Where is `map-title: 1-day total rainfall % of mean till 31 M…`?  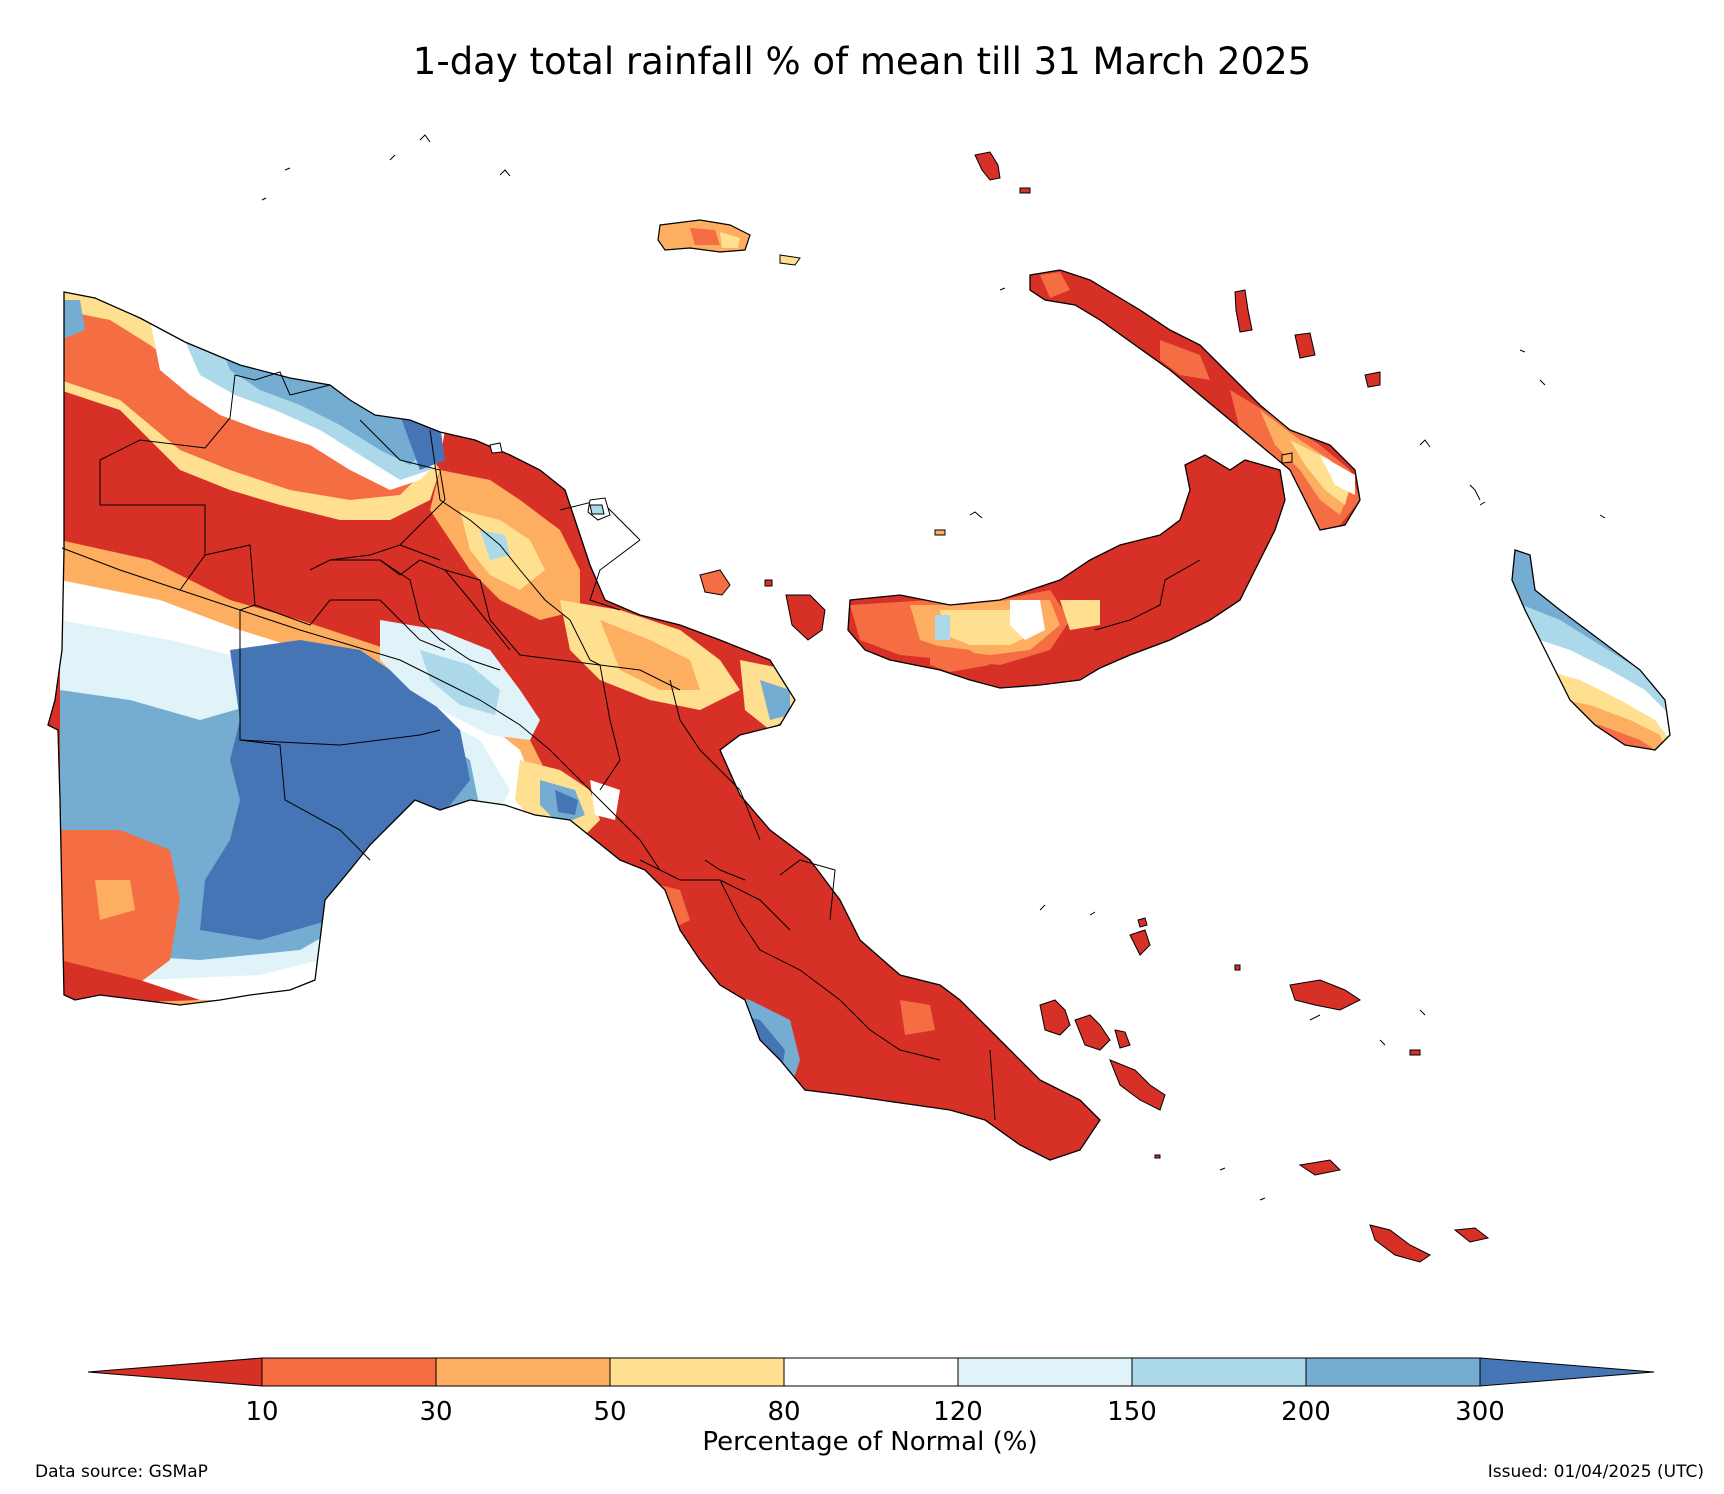 map-title: 1-day total rainfall % of mean till 31 M… is located at coordinates (862, 61).